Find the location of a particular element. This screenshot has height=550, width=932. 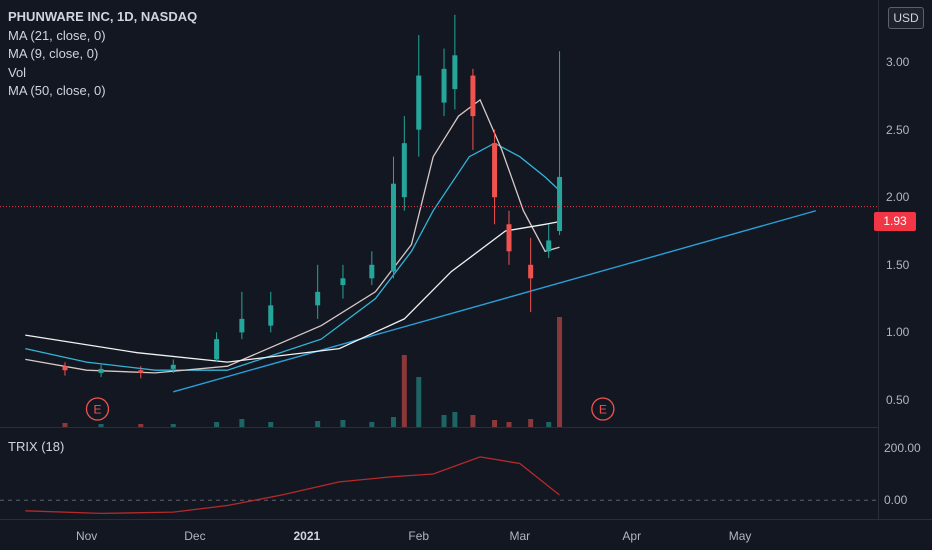

time-axis-label: Feb is located at coordinates (419, 536).